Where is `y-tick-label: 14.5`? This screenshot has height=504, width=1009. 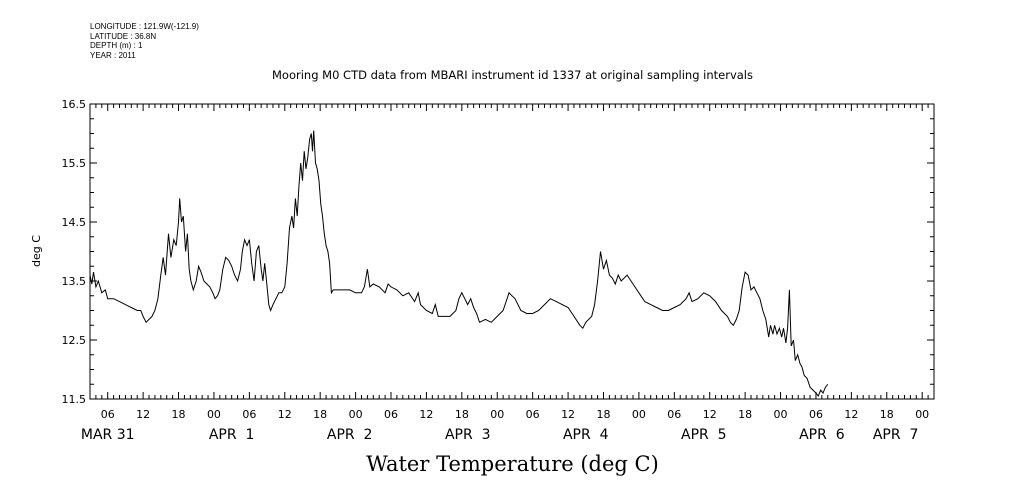
y-tick-label: 14.5 is located at coordinates (74, 222).